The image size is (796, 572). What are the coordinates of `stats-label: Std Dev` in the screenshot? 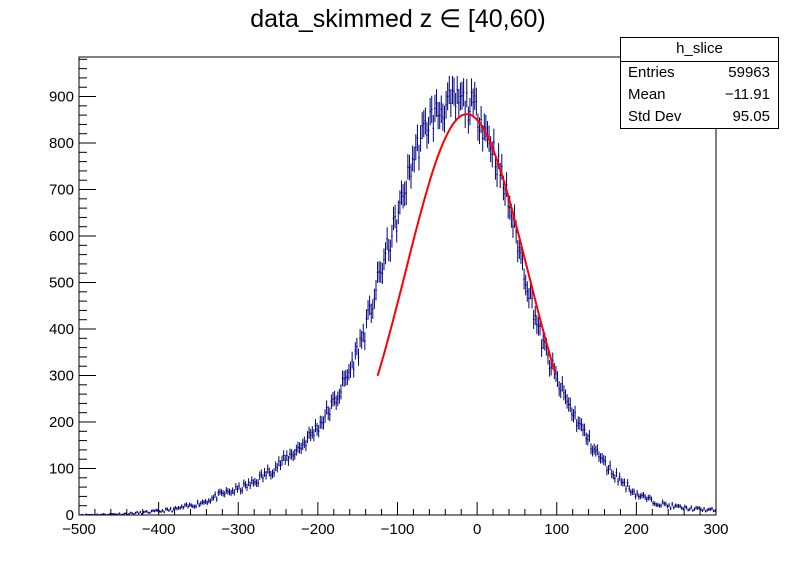 It's located at (655, 116).